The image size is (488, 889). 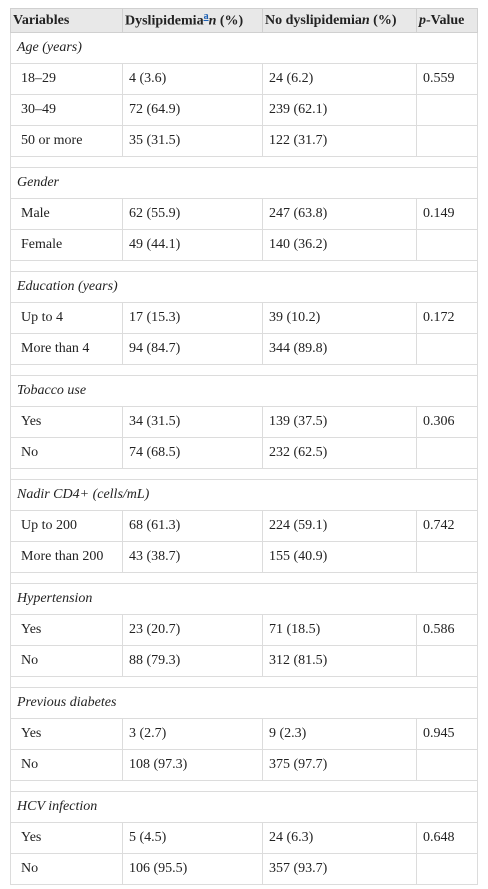 I want to click on header-stat: (%), so click(x=385, y=20).